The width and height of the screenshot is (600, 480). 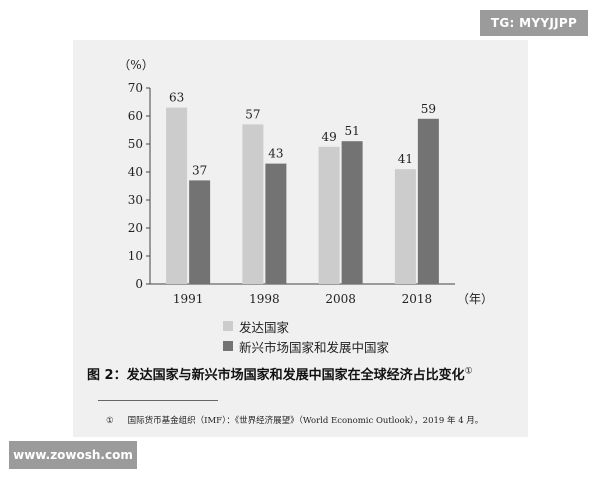 I want to click on tg-watermark-badge: TG: MYYJJPP, so click(x=534, y=23).